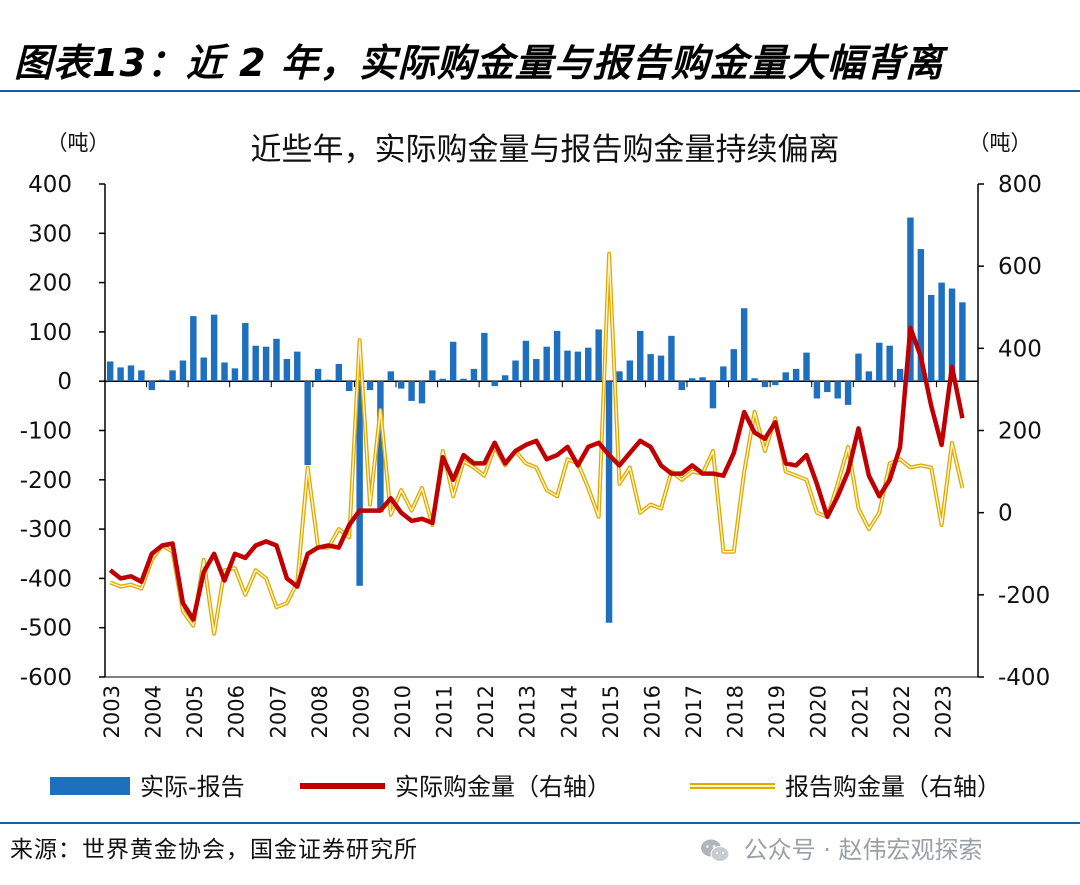 The height and width of the screenshot is (885, 1080). Describe the element at coordinates (195, 711) in the screenshot. I see `x-tick-label: 2005` at that location.